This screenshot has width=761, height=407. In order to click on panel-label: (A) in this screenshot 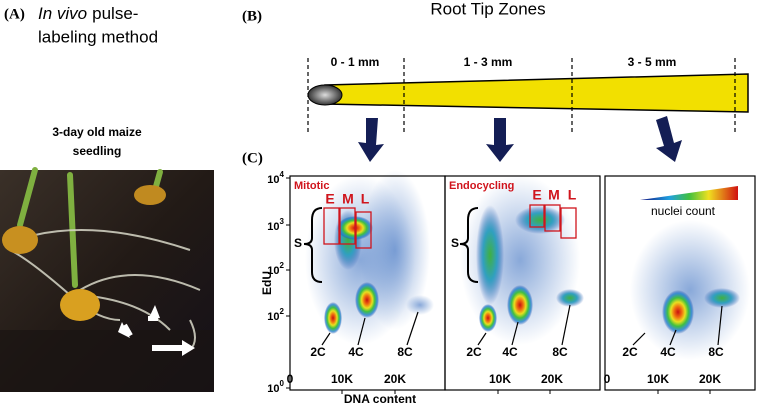, I will do `click(14, 14)`.